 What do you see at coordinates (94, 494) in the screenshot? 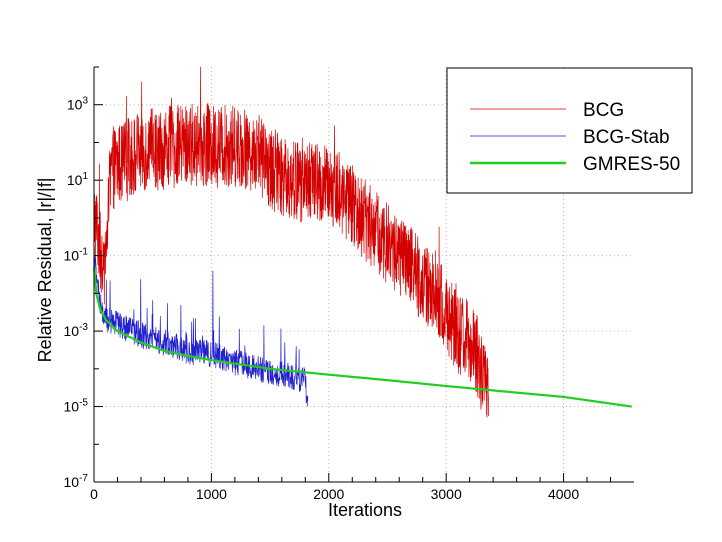
I see `x-tick-label: 0` at bounding box center [94, 494].